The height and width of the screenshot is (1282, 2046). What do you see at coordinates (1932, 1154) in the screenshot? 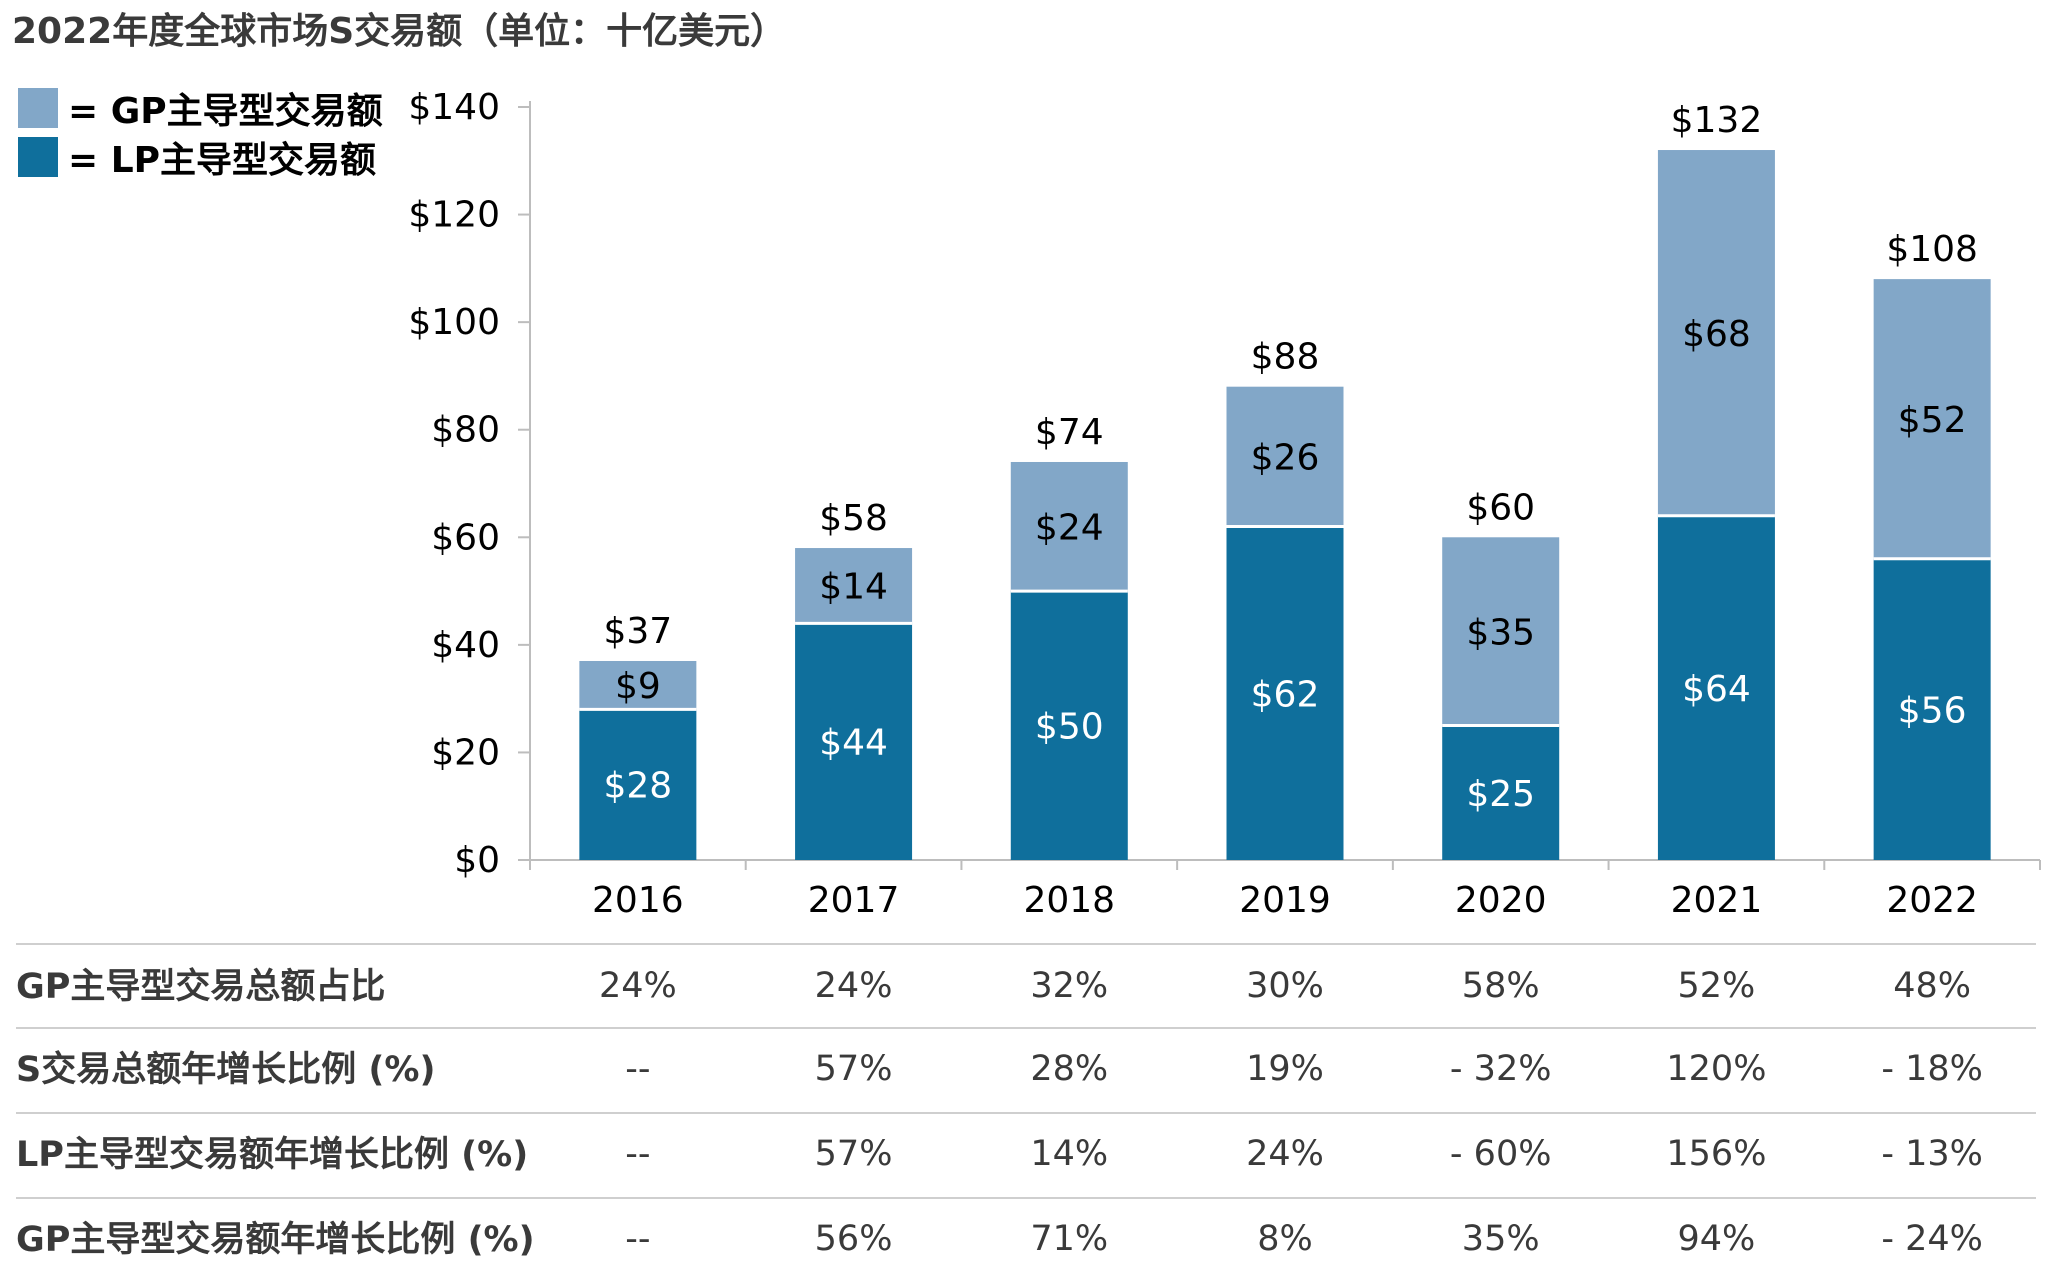
I see `table-cell: - 13%` at bounding box center [1932, 1154].